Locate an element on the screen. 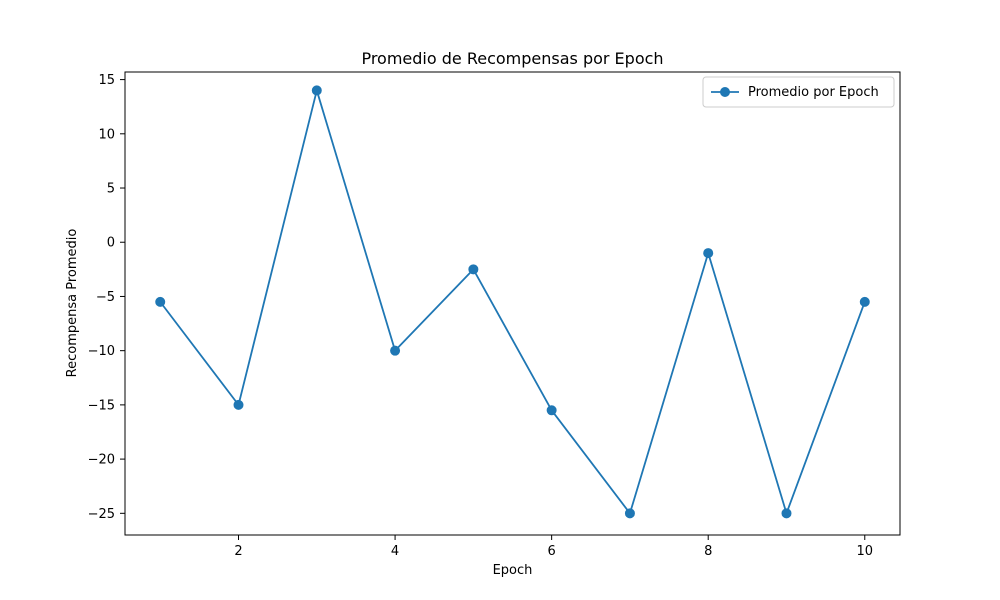 This screenshot has height=600, width=1000. y-axis-ticks: 15 10 5 0 −5 −10 −15 −20 −25 is located at coordinates (106, 297).